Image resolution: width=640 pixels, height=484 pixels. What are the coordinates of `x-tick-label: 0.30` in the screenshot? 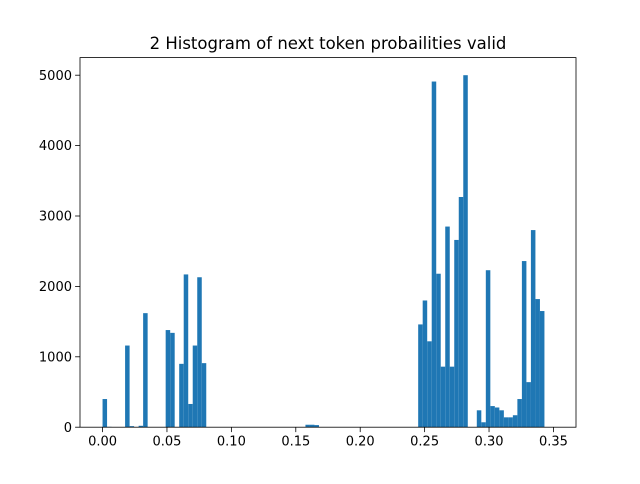 It's located at (489, 442).